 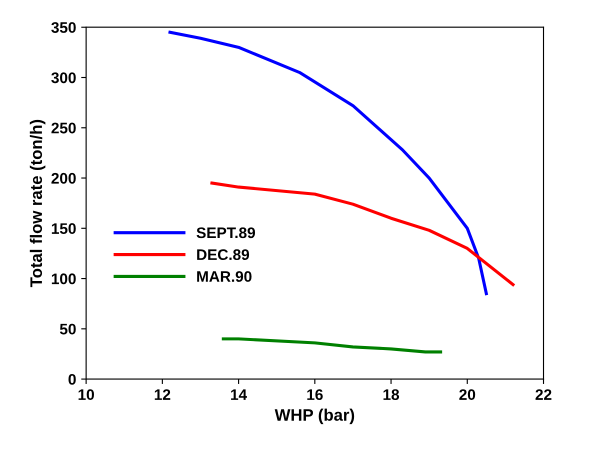 What do you see at coordinates (68, 329) in the screenshot?
I see `y-tick-label: 50` at bounding box center [68, 329].